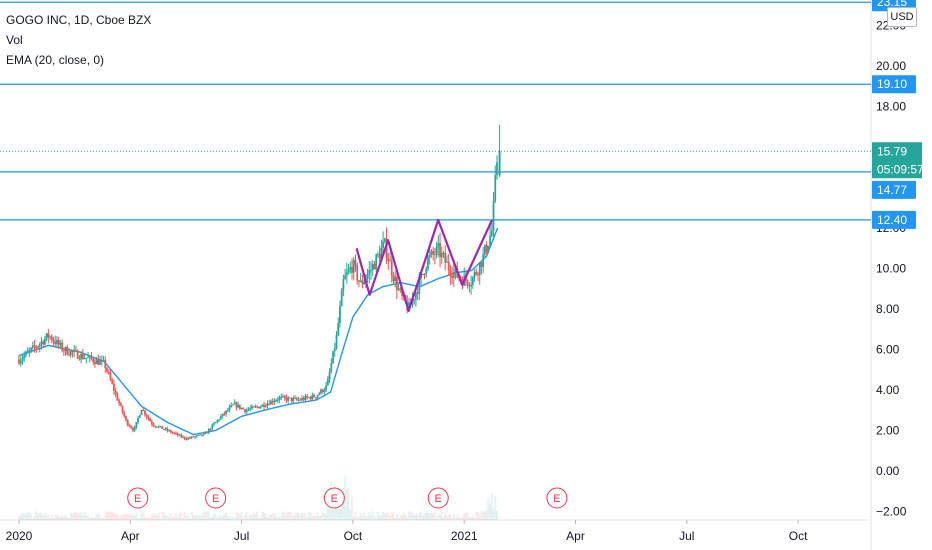 The width and height of the screenshot is (932, 550). I want to click on y-tick-label: 2.00, so click(888, 431).